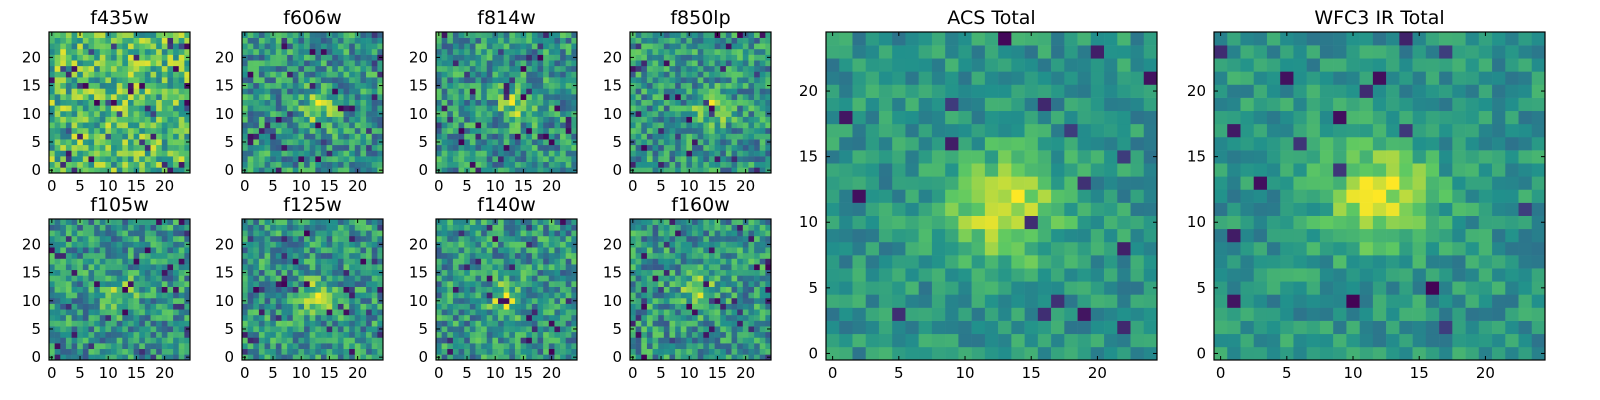 The height and width of the screenshot is (400, 1600). Describe the element at coordinates (418, 114) in the screenshot. I see `y-tick-label: 10` at that location.